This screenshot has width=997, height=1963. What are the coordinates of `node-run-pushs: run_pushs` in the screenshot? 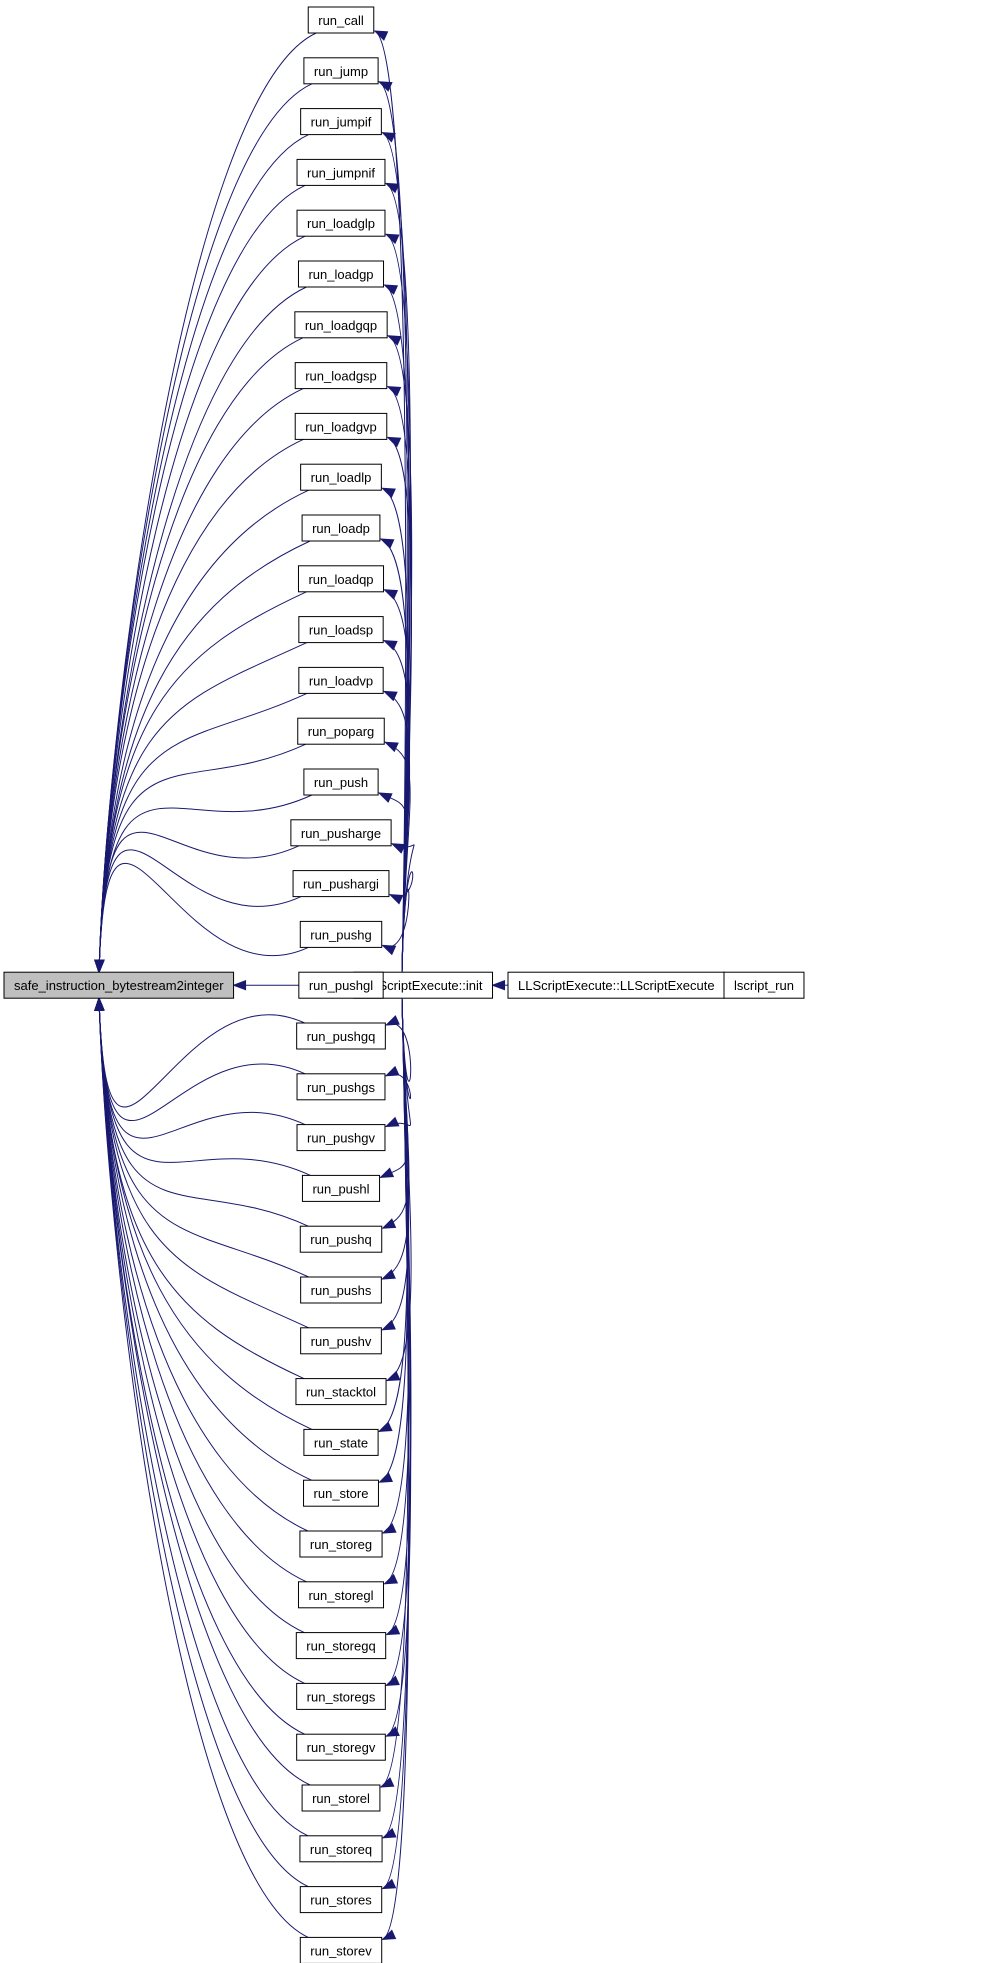 It's located at (341, 1290).